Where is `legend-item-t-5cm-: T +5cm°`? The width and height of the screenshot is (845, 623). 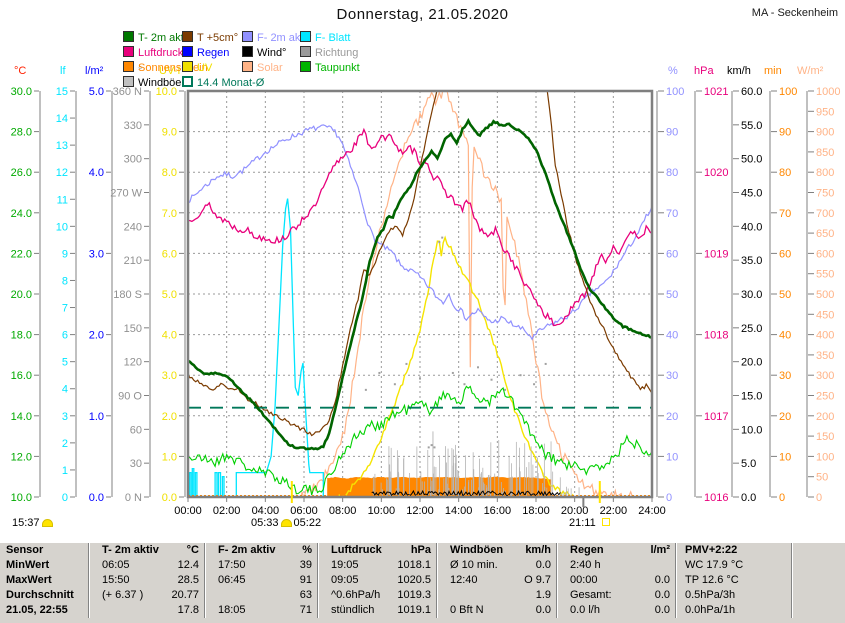 legend-item-t-5cm-: T +5cm° is located at coordinates (210, 37).